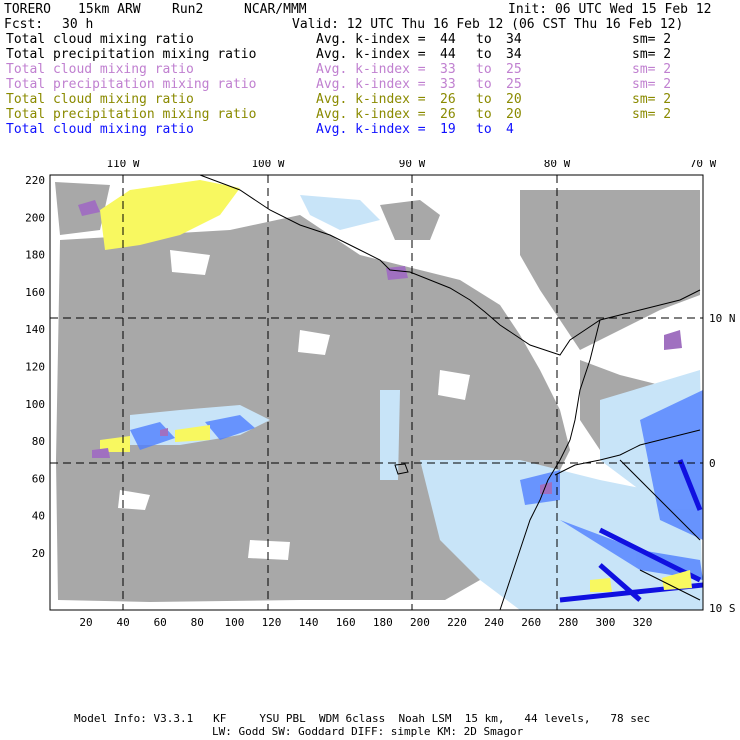 This screenshot has width=740, height=740. Describe the element at coordinates (38, 516) in the screenshot. I see `y-tick-label: 40` at that location.